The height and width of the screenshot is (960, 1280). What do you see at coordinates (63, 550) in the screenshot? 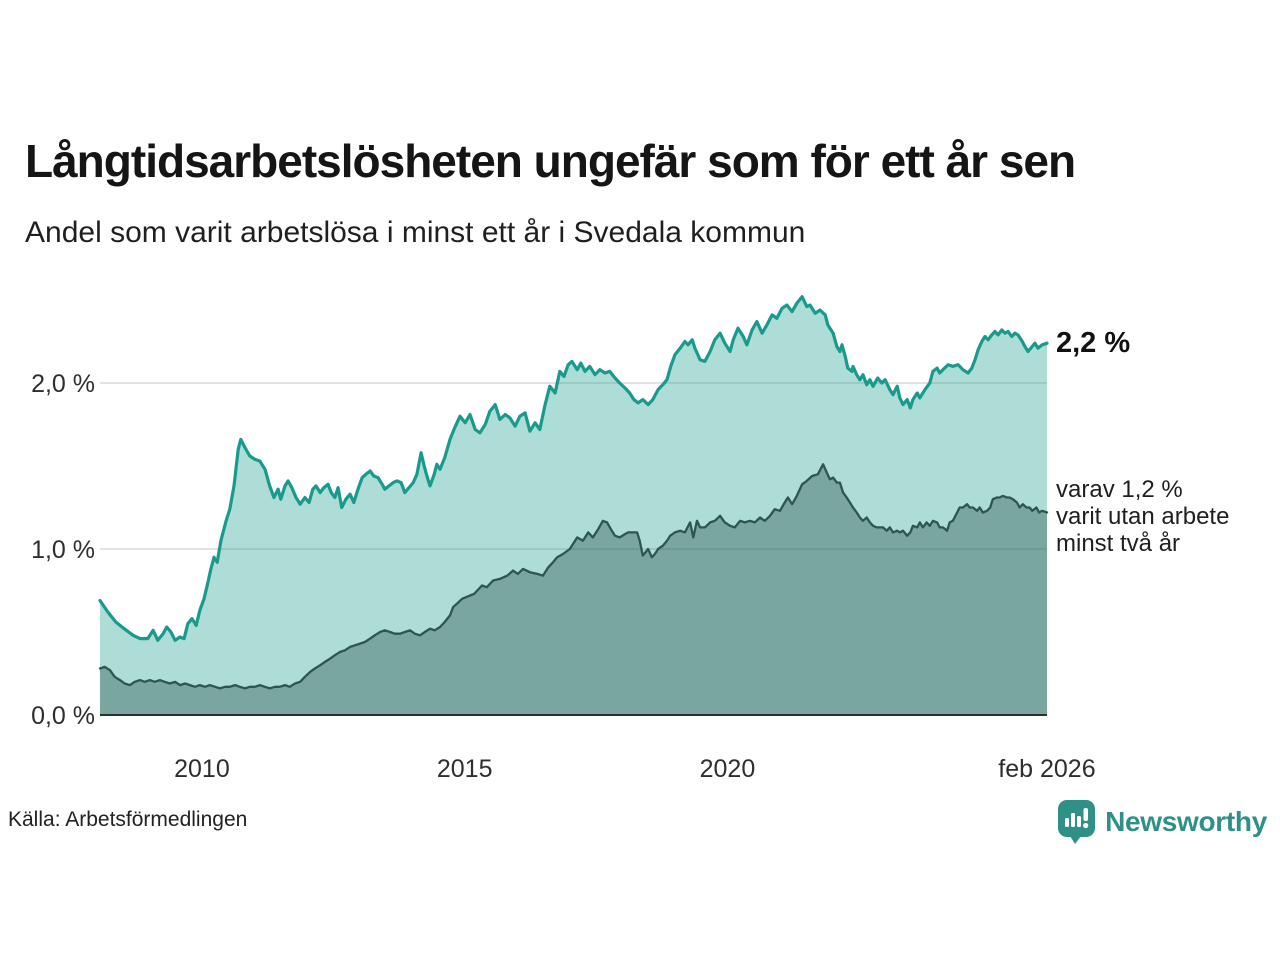
I see `y-tick-label: 1,0 %` at bounding box center [63, 550].